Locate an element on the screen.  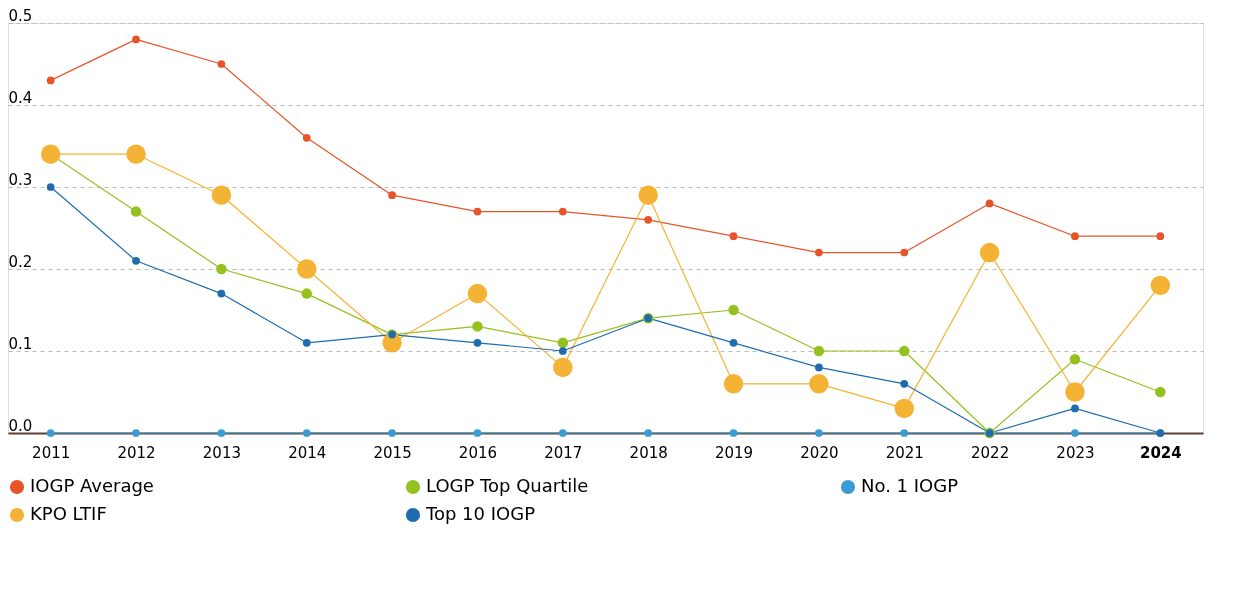
x-tick-label: 2017 is located at coordinates (563, 452).